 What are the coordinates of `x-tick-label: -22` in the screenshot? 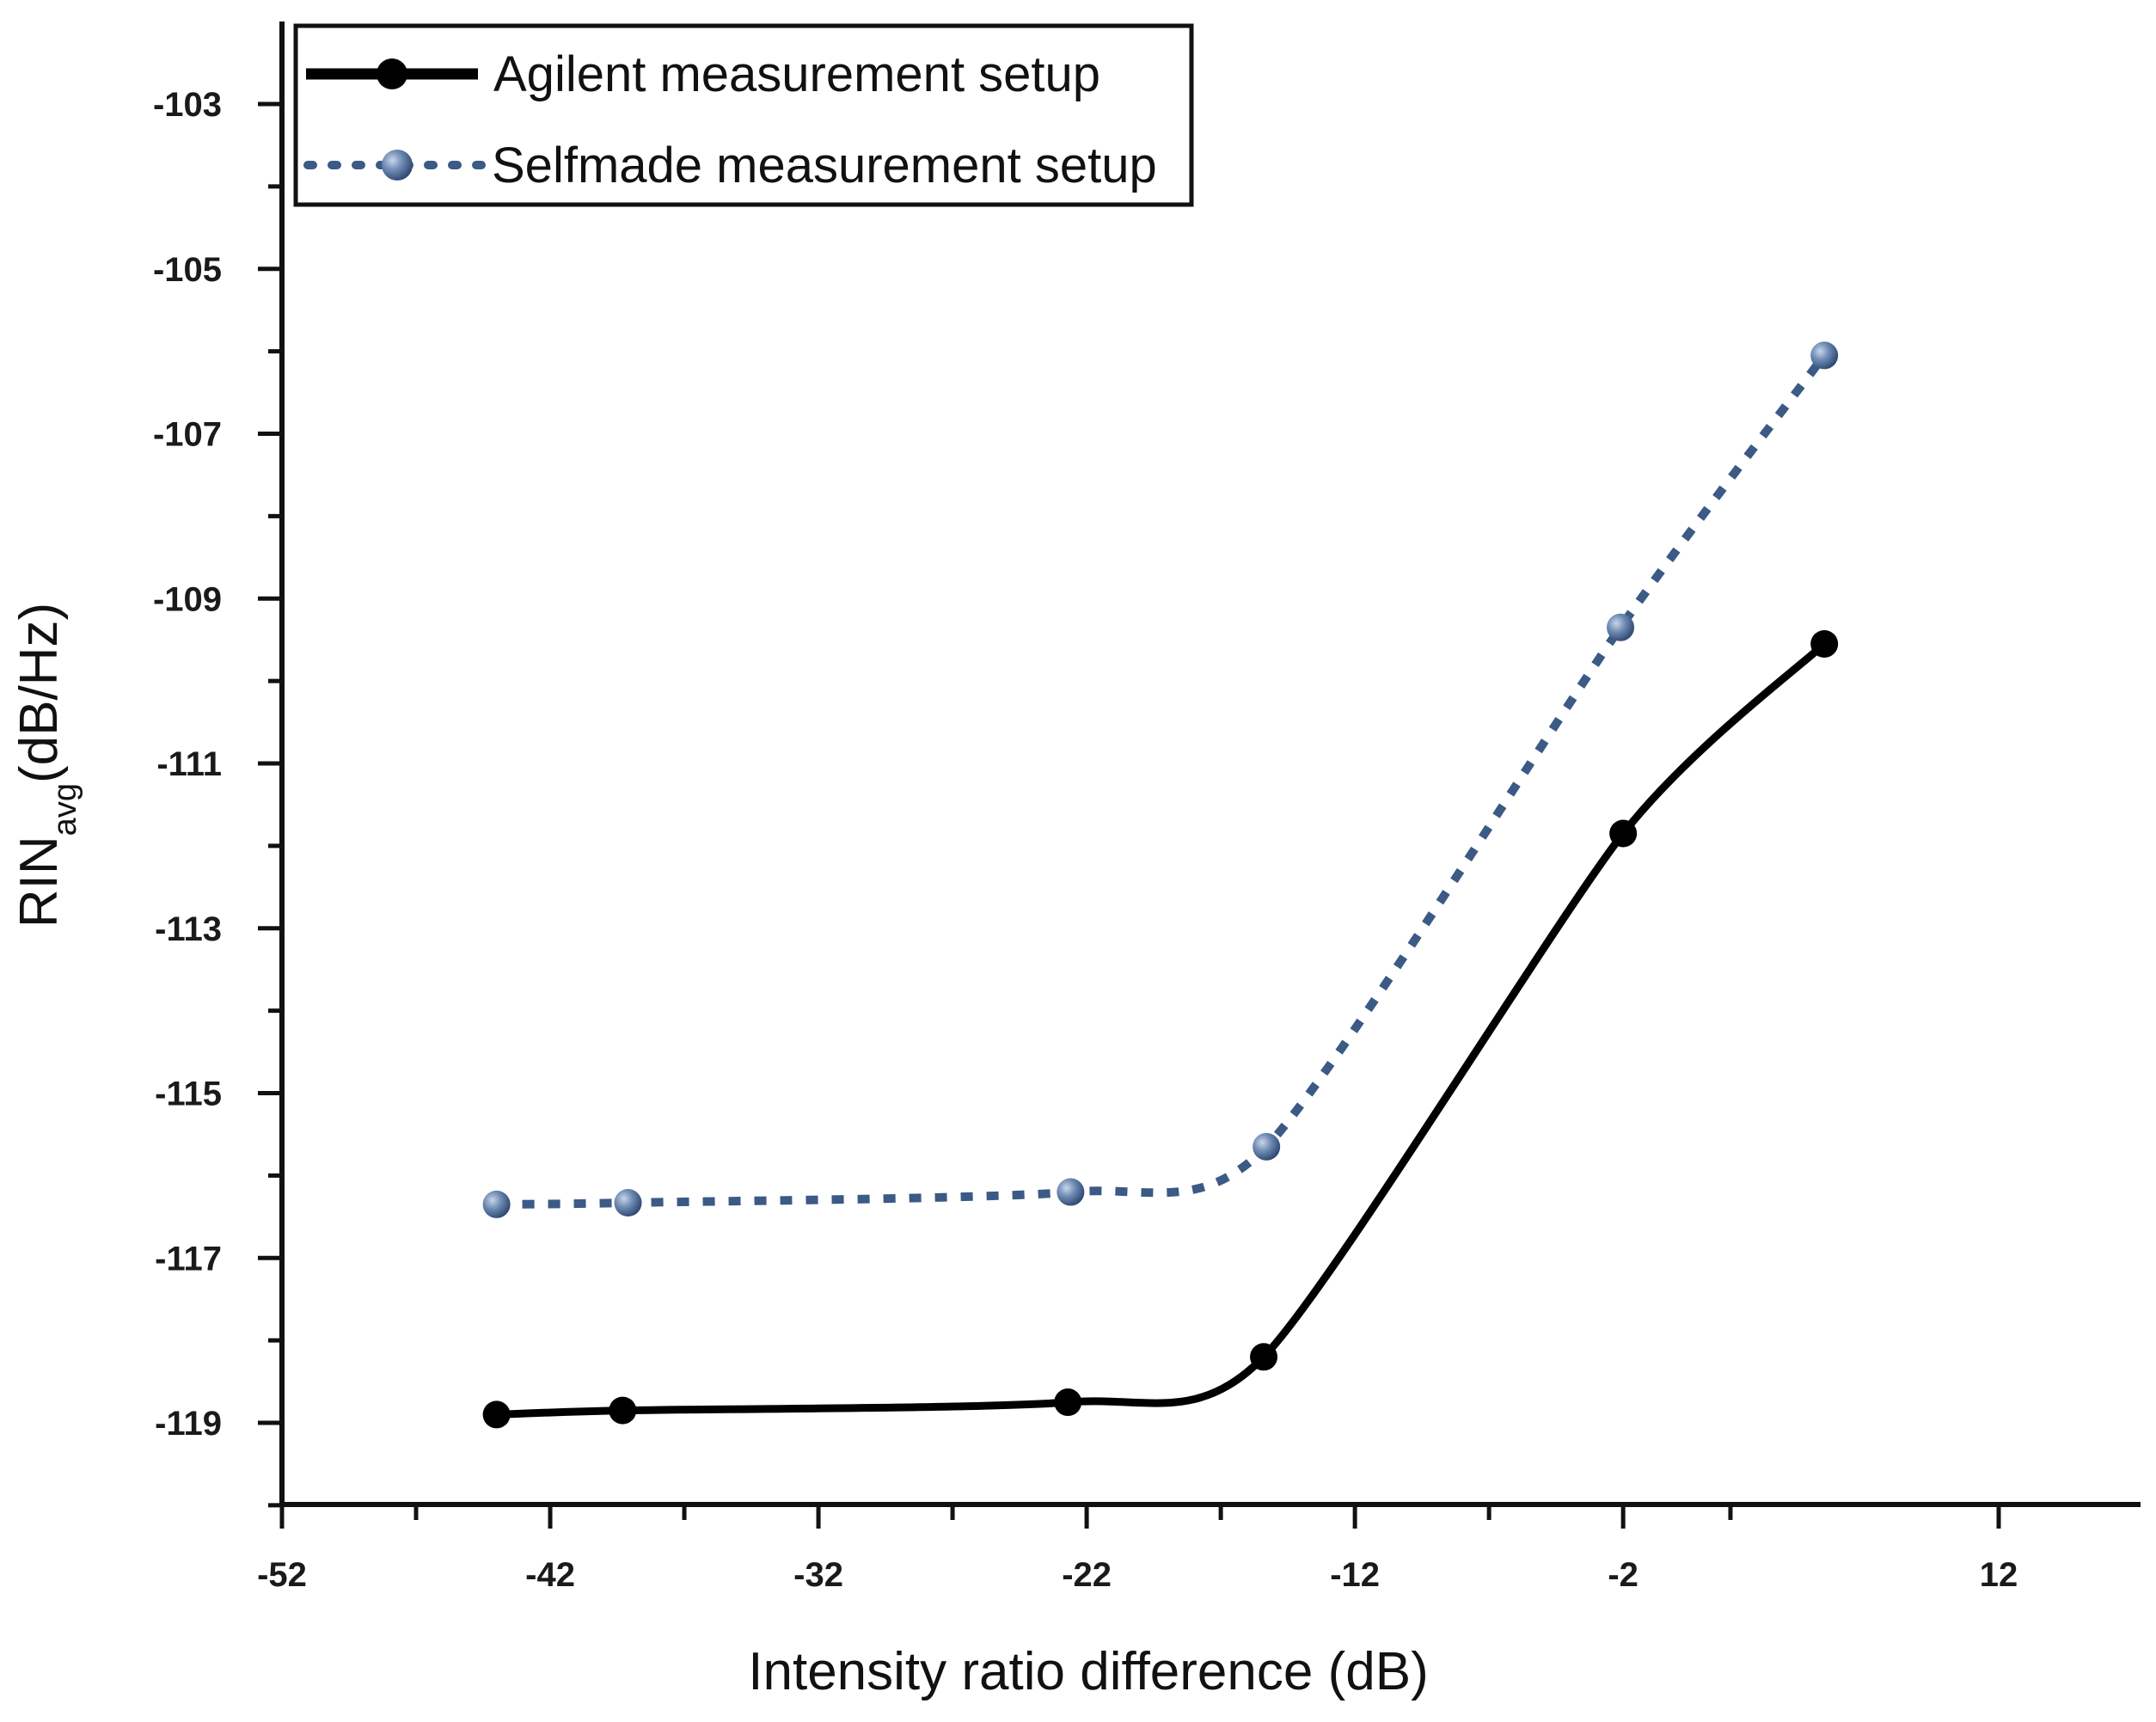 It's located at (1087, 1575).